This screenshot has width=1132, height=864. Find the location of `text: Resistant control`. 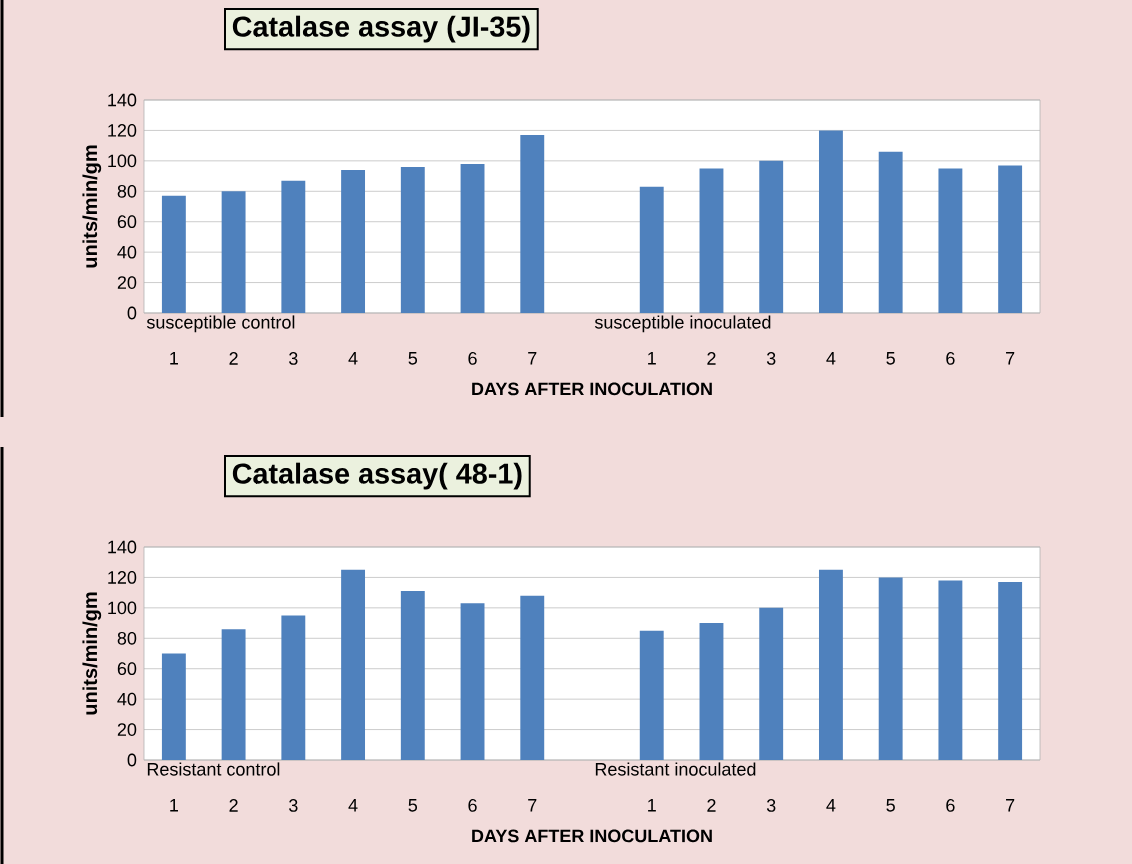

text: Resistant control is located at coordinates (213, 769).